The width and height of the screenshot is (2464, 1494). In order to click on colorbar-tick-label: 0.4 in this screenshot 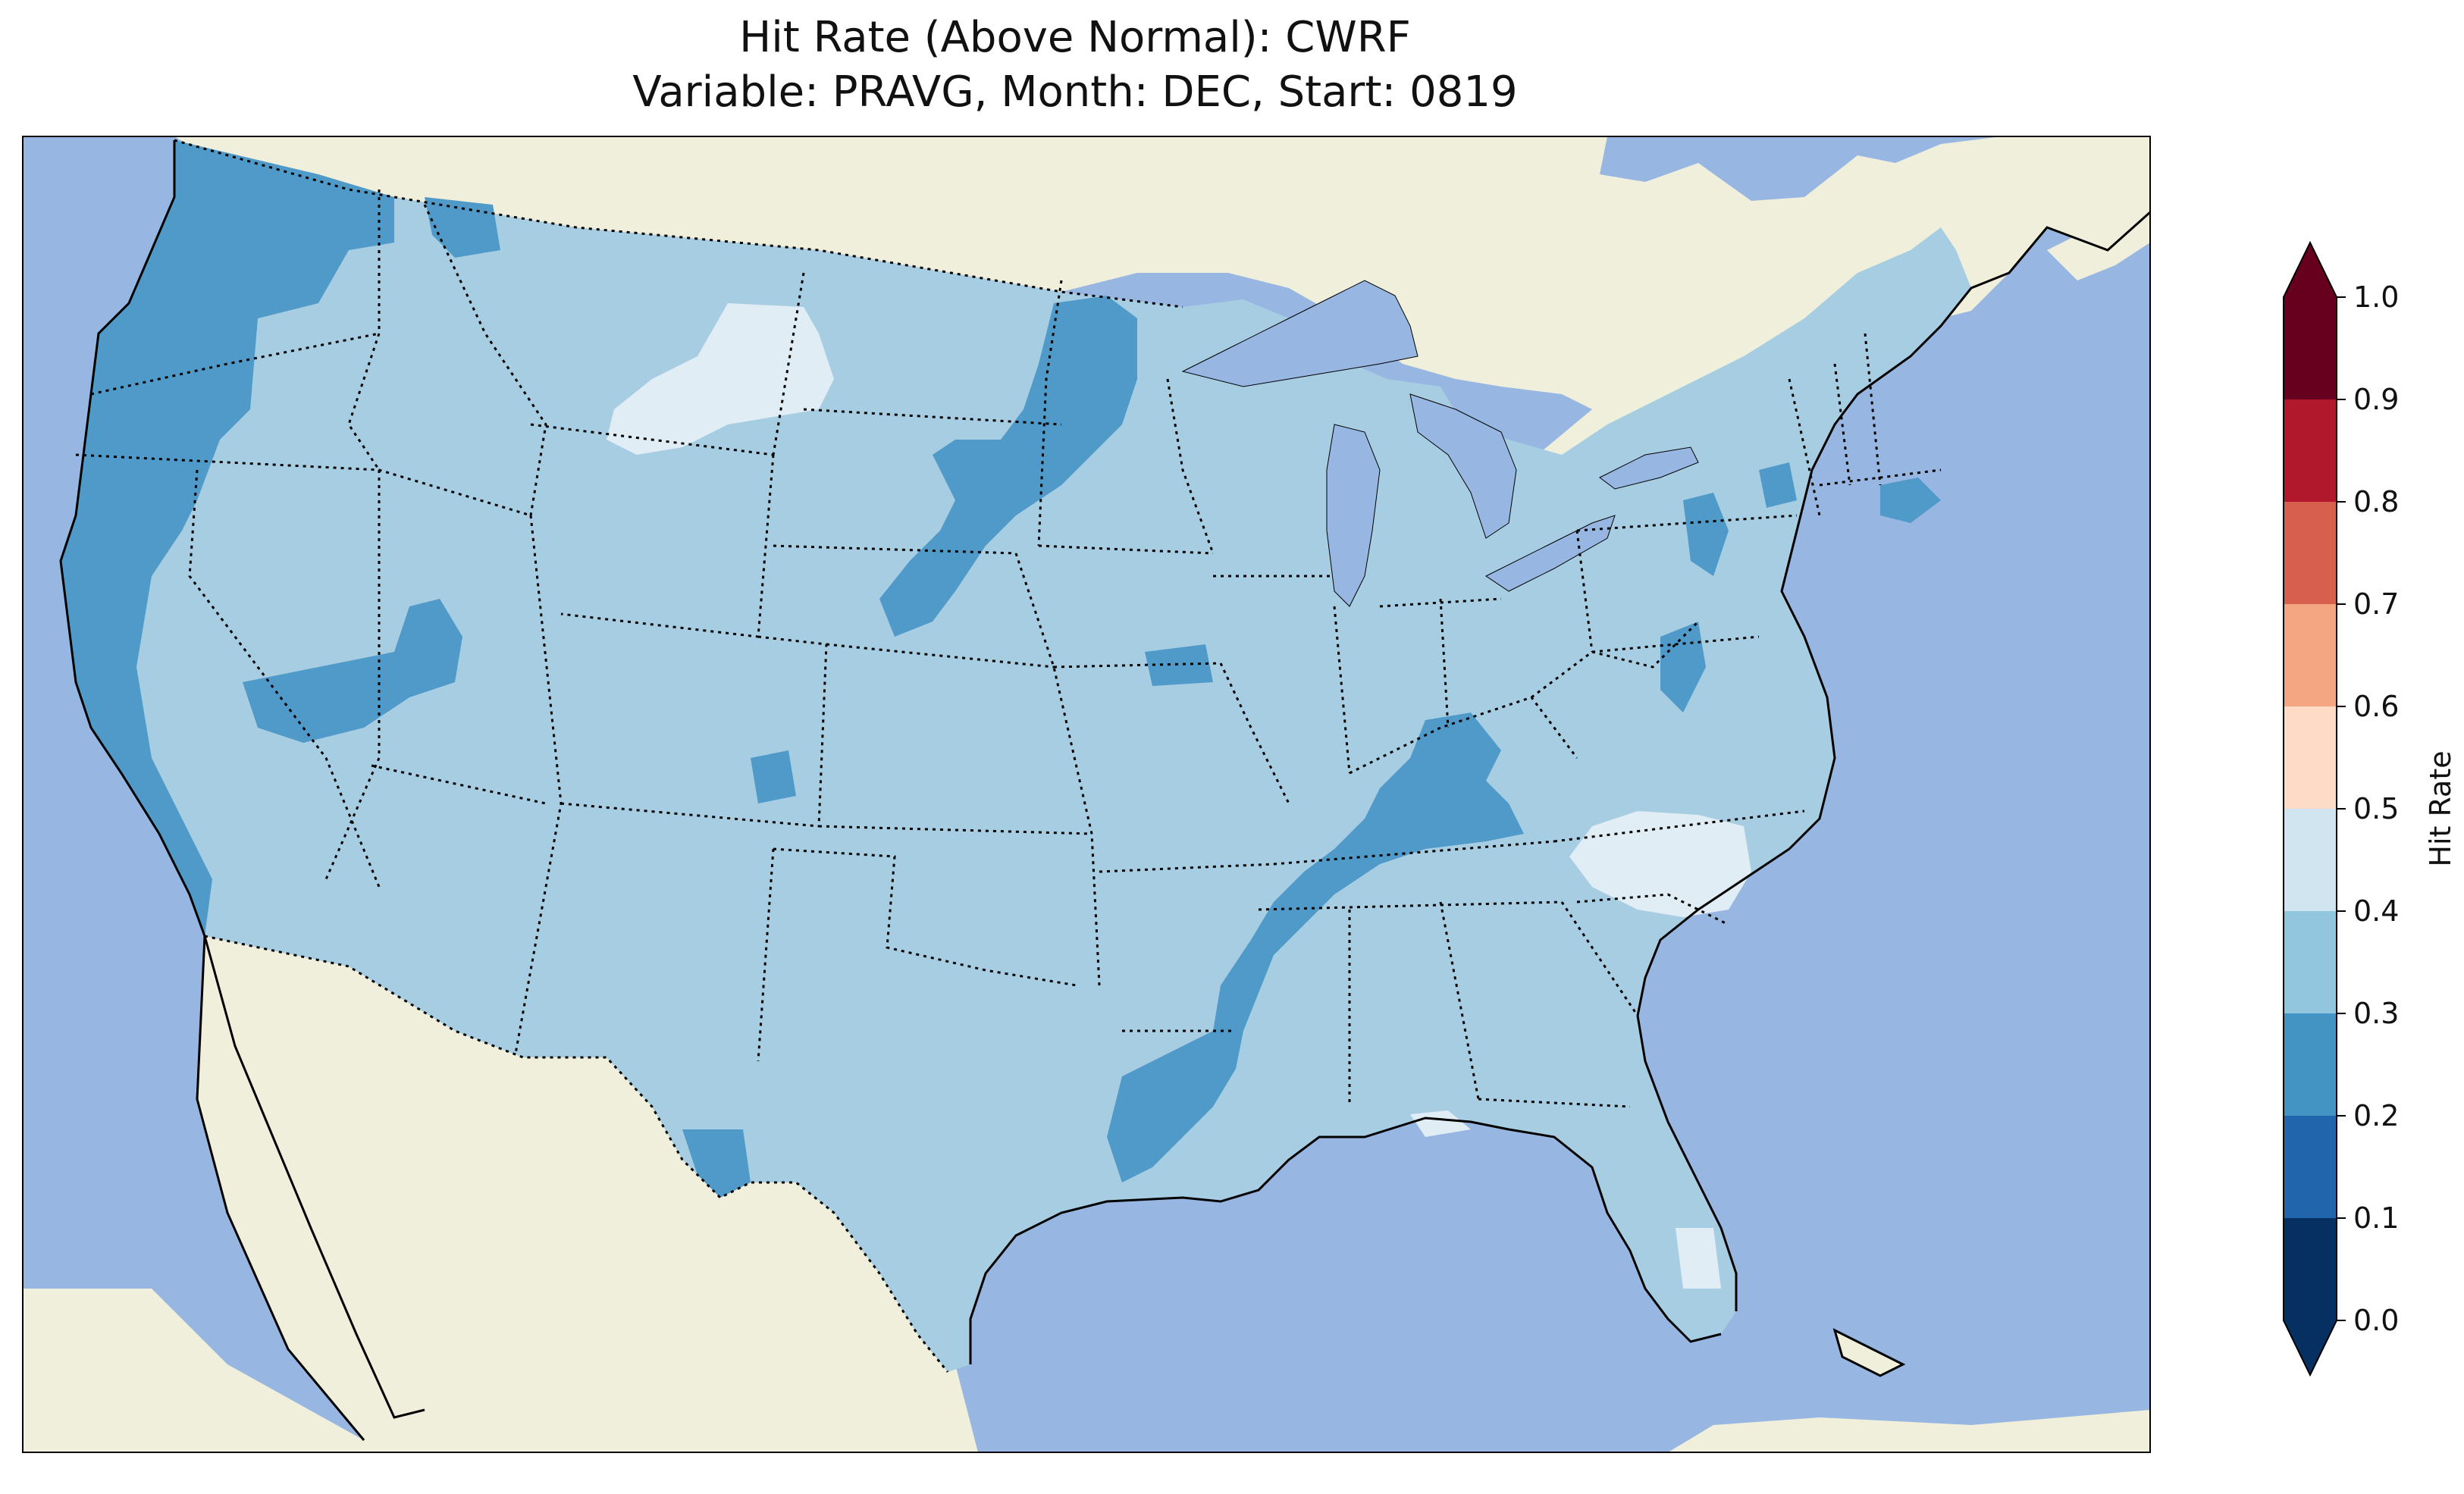, I will do `click(2376, 911)`.